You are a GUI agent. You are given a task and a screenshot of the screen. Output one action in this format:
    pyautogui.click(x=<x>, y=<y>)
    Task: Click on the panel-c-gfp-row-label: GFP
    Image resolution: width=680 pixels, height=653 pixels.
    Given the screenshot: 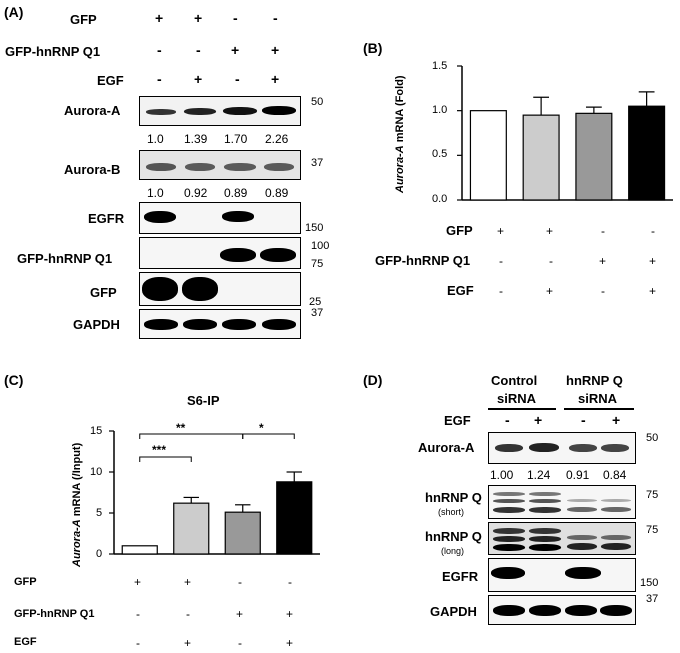 What is the action you would take?
    pyautogui.click(x=25, y=582)
    